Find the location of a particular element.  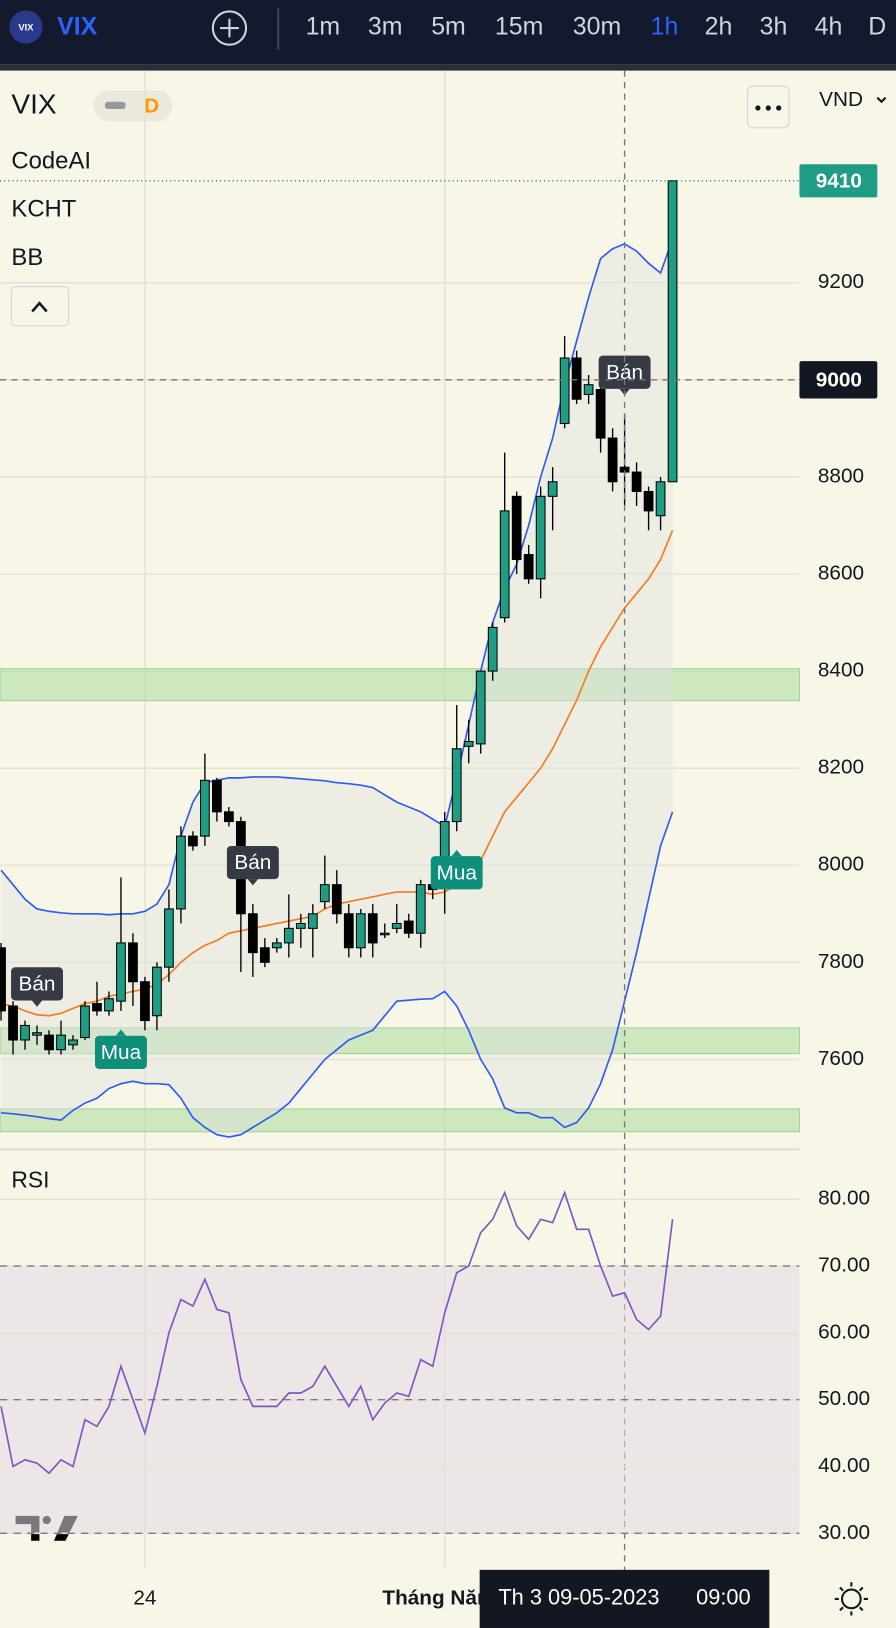

legend-symbol: VIX is located at coordinates (33, 103).